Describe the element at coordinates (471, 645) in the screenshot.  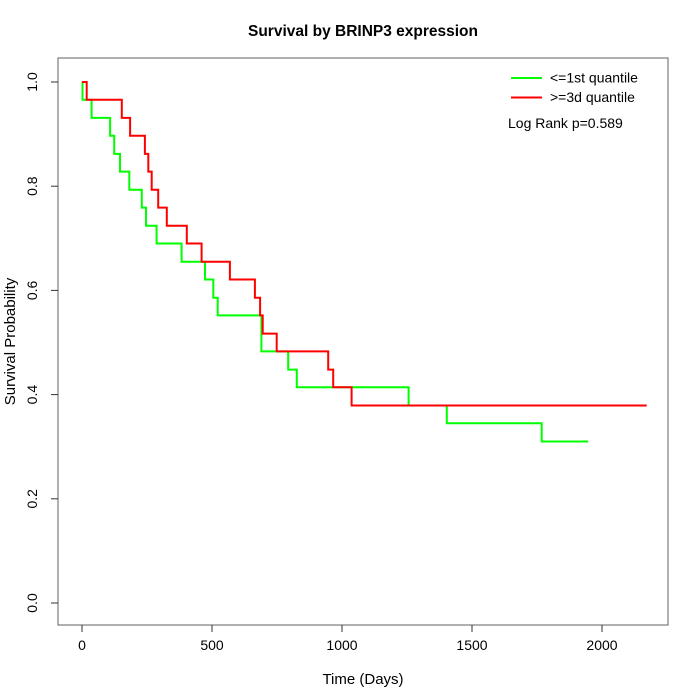
I see `x-tick-label: 1500` at that location.